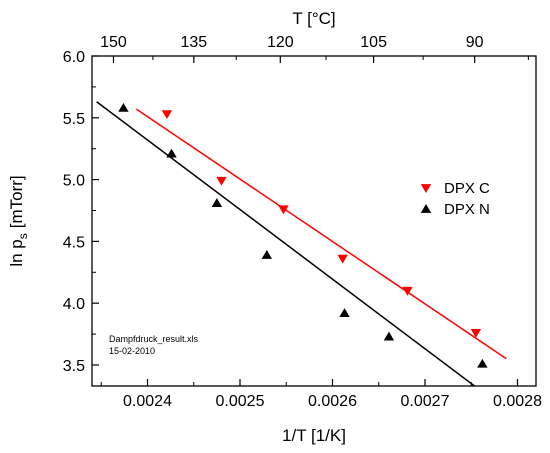 The height and width of the screenshot is (453, 550). I want to click on top-tick-label: 90, so click(475, 42).